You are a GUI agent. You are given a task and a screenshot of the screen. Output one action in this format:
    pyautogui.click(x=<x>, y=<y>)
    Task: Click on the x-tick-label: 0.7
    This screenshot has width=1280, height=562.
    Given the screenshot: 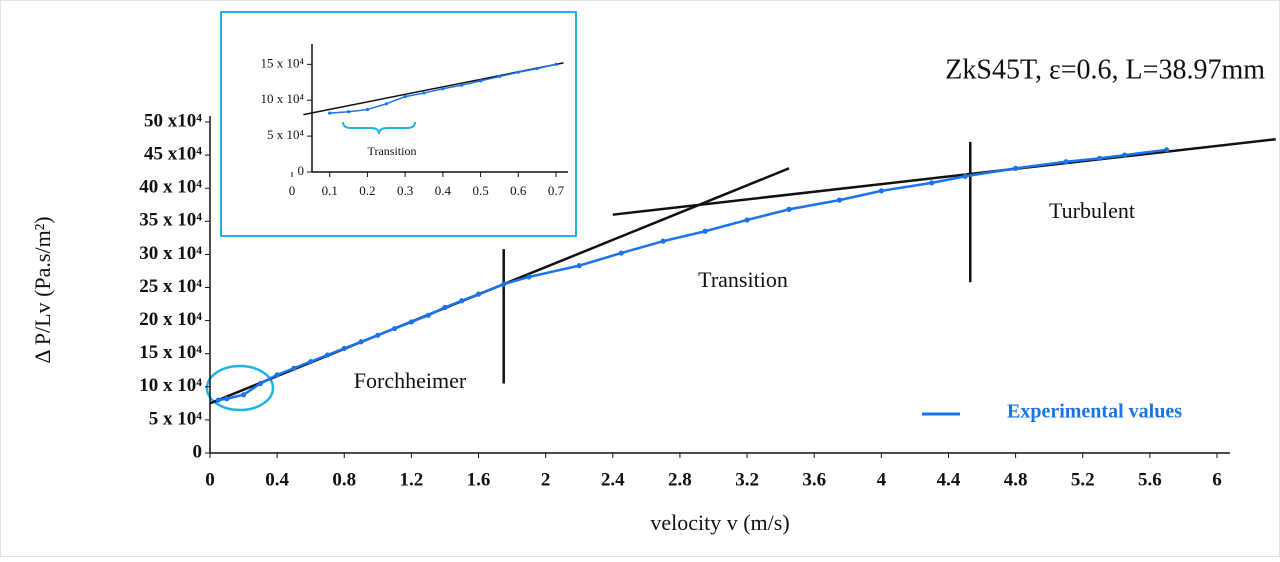 What is the action you would take?
    pyautogui.click(x=556, y=190)
    